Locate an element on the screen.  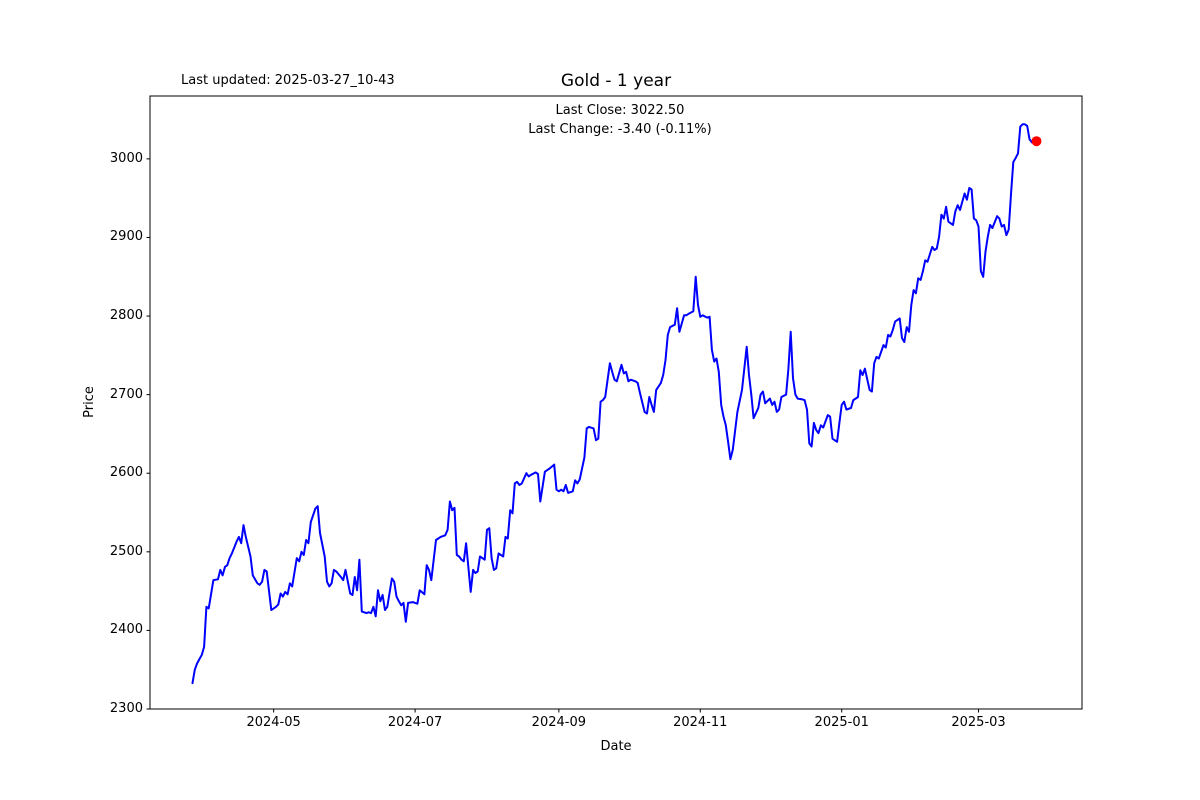
x-tick-label: 2024-11 is located at coordinates (700, 722).